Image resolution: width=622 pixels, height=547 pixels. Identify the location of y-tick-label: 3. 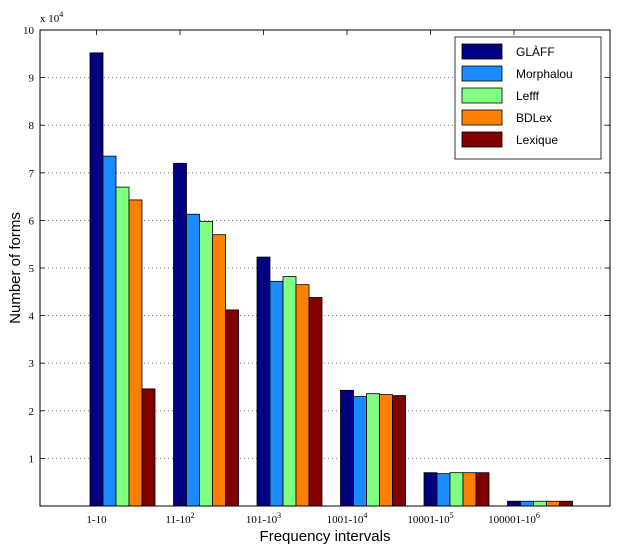
(32, 364).